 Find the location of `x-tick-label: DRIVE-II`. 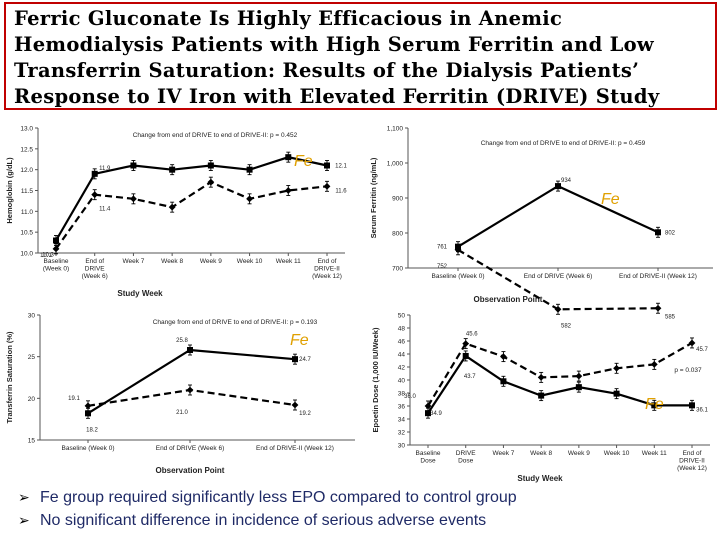

x-tick-label: DRIVE-II is located at coordinates (327, 269).